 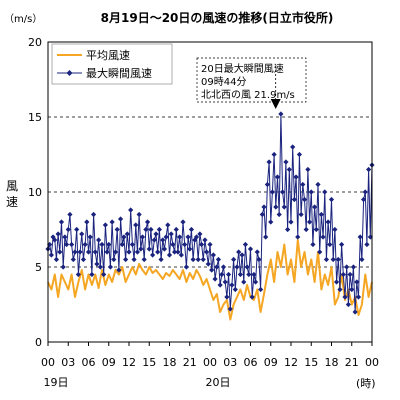 What do you see at coordinates (223, 82) in the screenshot?
I see `annotation-line-2: 09時44分` at bounding box center [223, 82].